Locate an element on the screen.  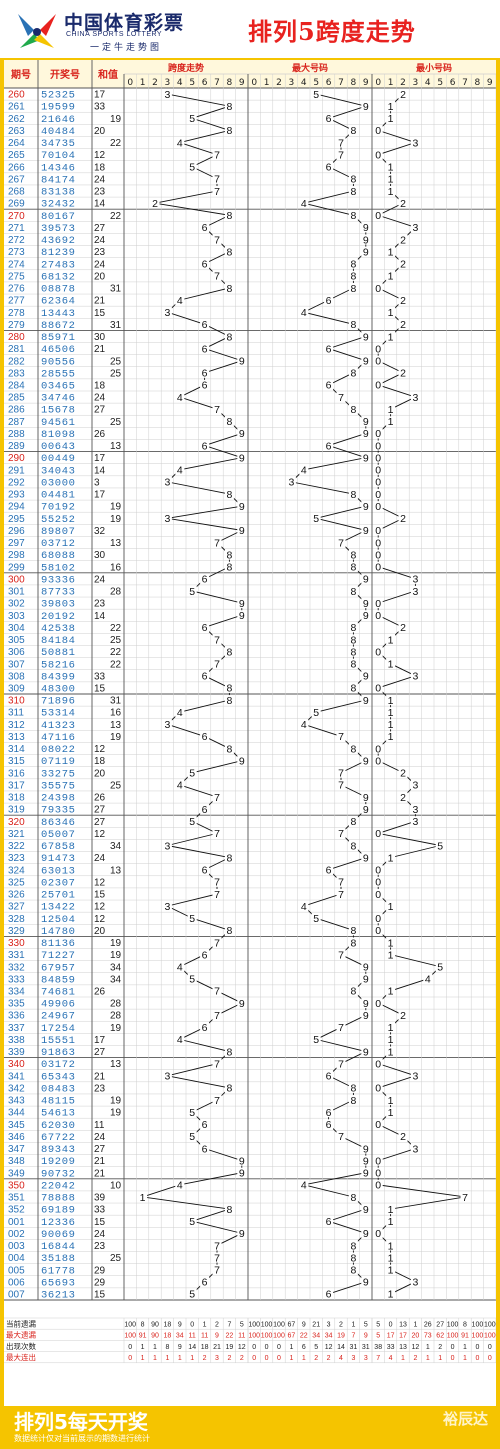
span-mark: 8 is located at coordinates (229, 652).